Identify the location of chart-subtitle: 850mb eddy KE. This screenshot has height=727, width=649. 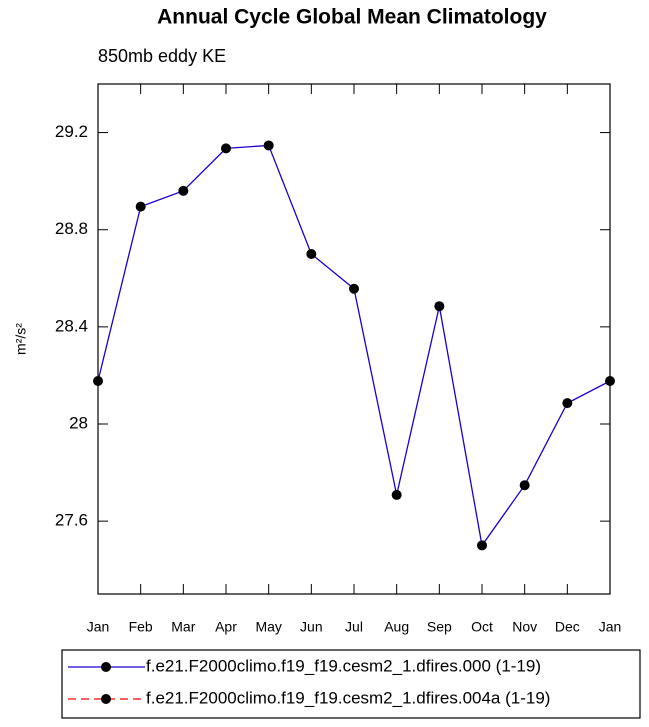
(162, 56).